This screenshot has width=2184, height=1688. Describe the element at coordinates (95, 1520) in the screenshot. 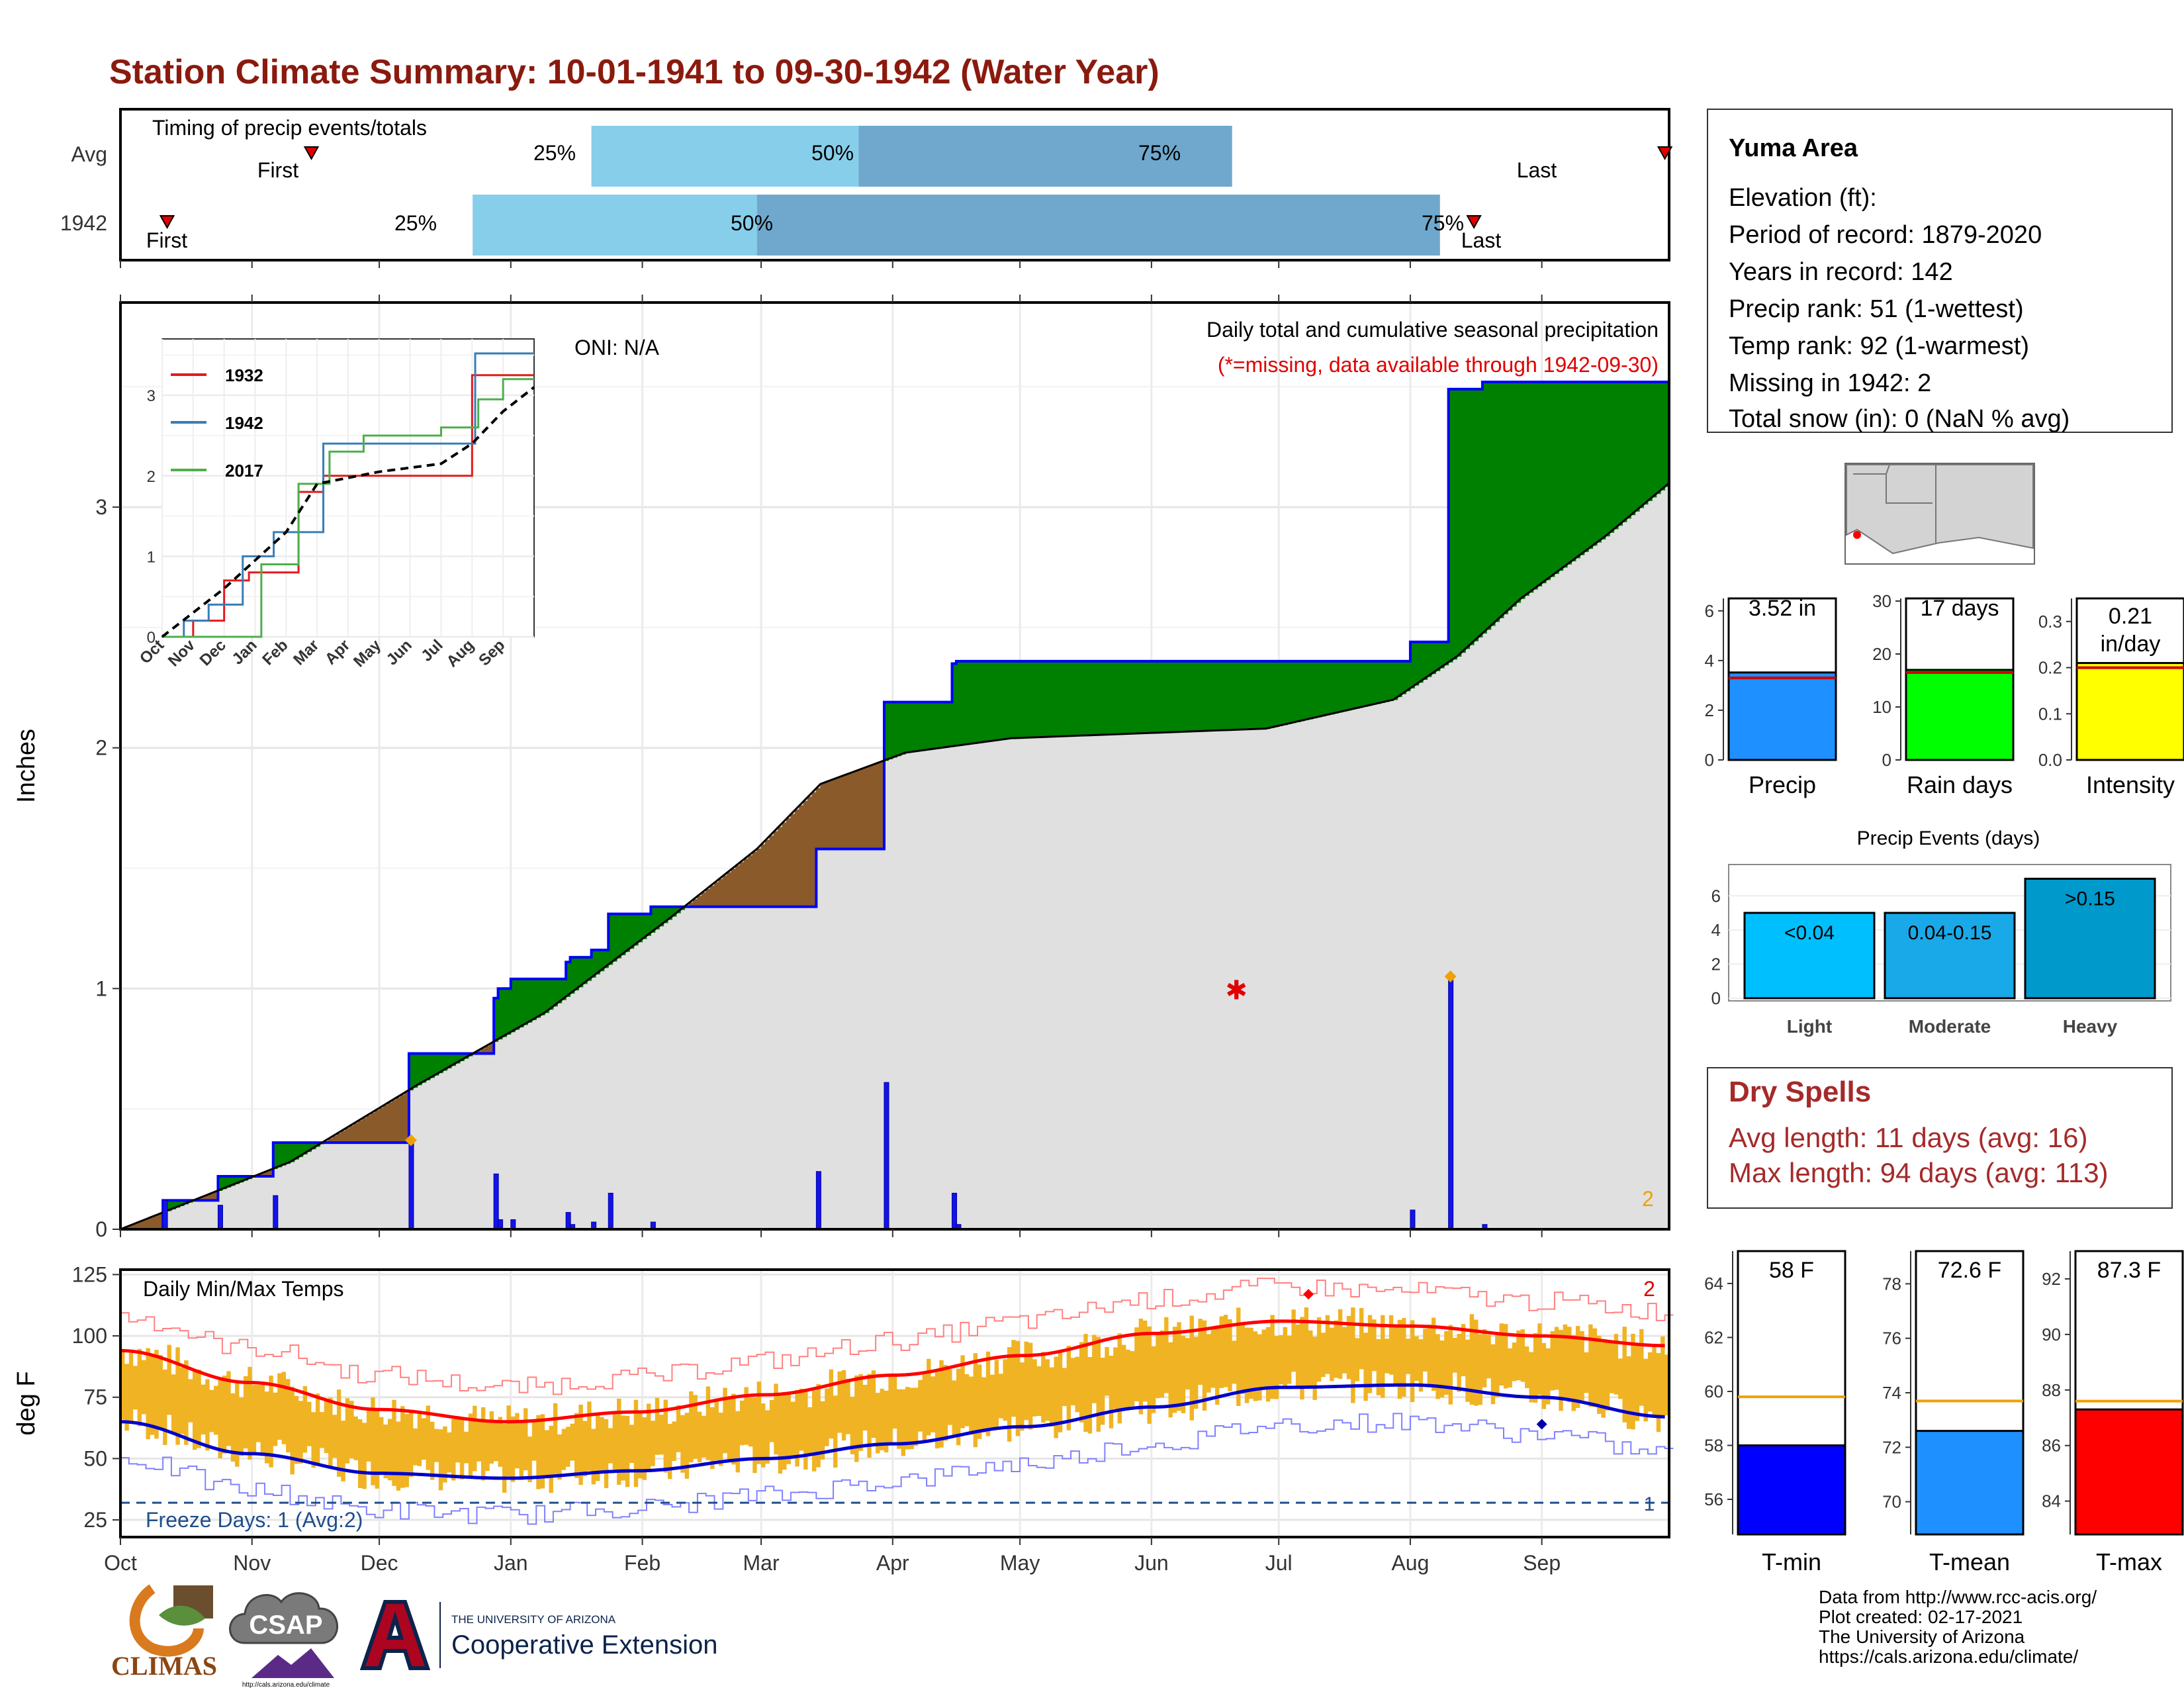

I see `temp-y-tick-25: 25` at that location.